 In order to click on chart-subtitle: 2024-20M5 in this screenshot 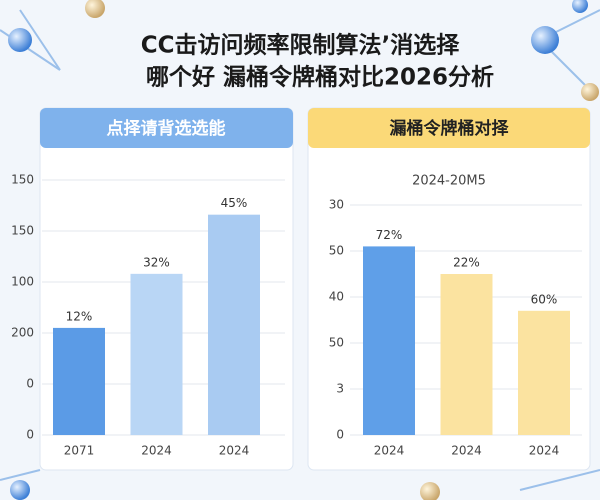, I will do `click(449, 181)`.